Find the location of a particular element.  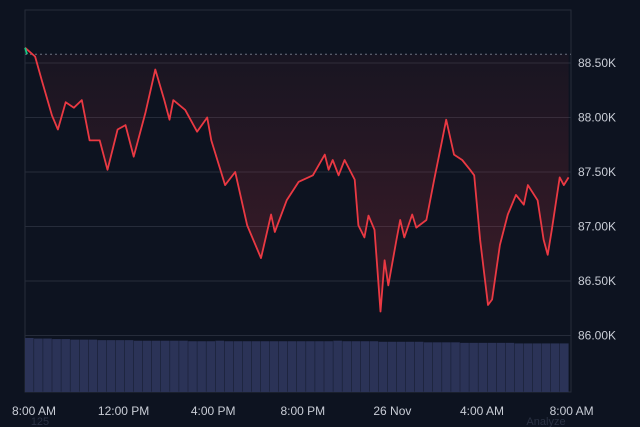

footer-left-text: 125 is located at coordinates (40, 421).